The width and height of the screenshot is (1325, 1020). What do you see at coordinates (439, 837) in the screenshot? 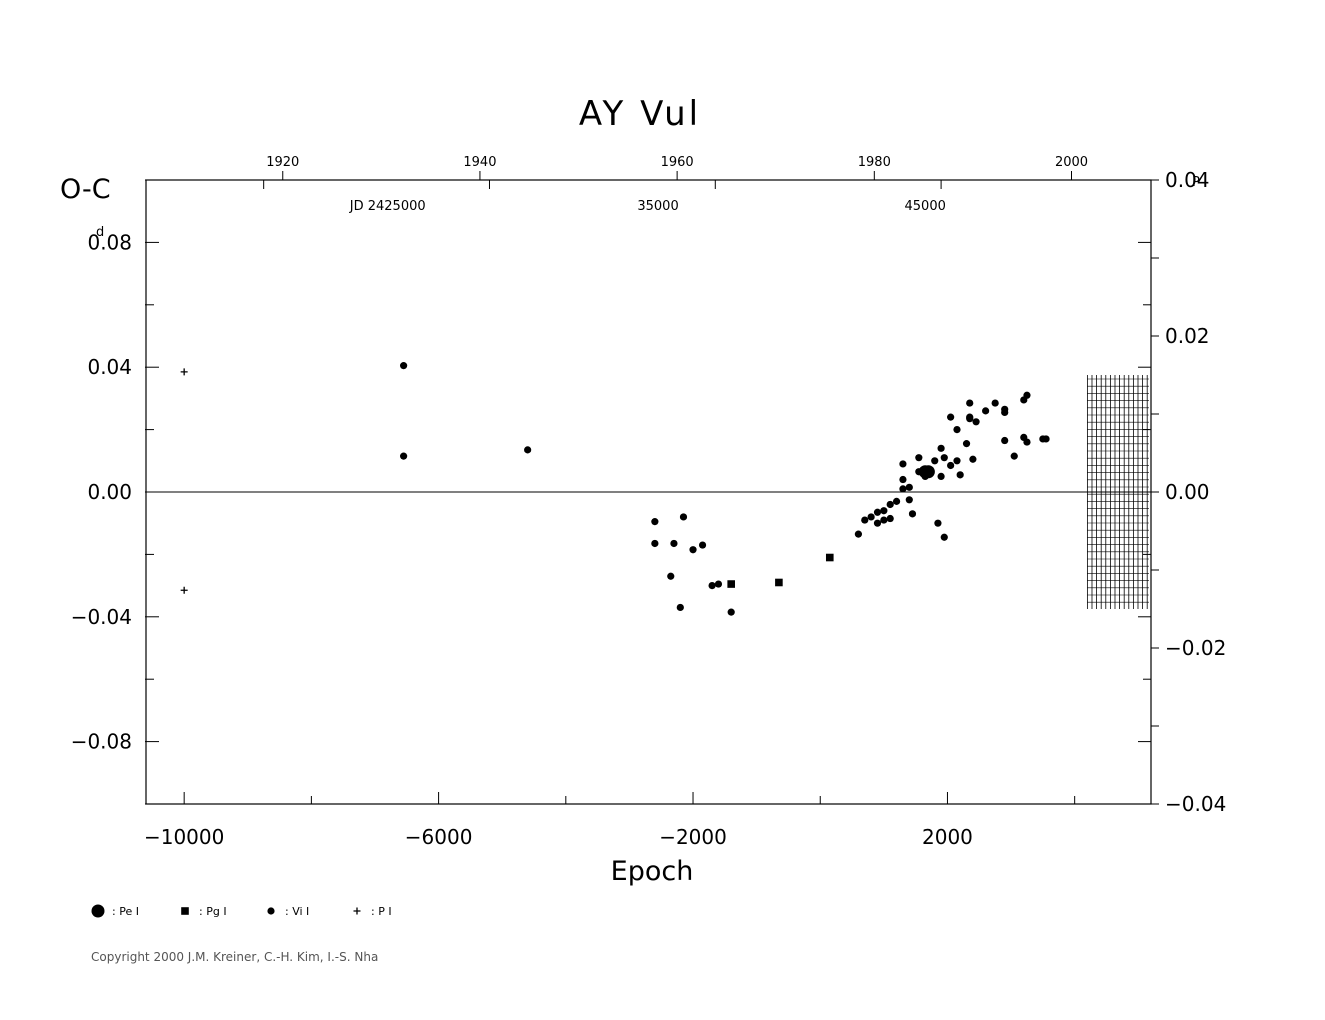
I see `x-tick-label: −6000` at bounding box center [439, 837].